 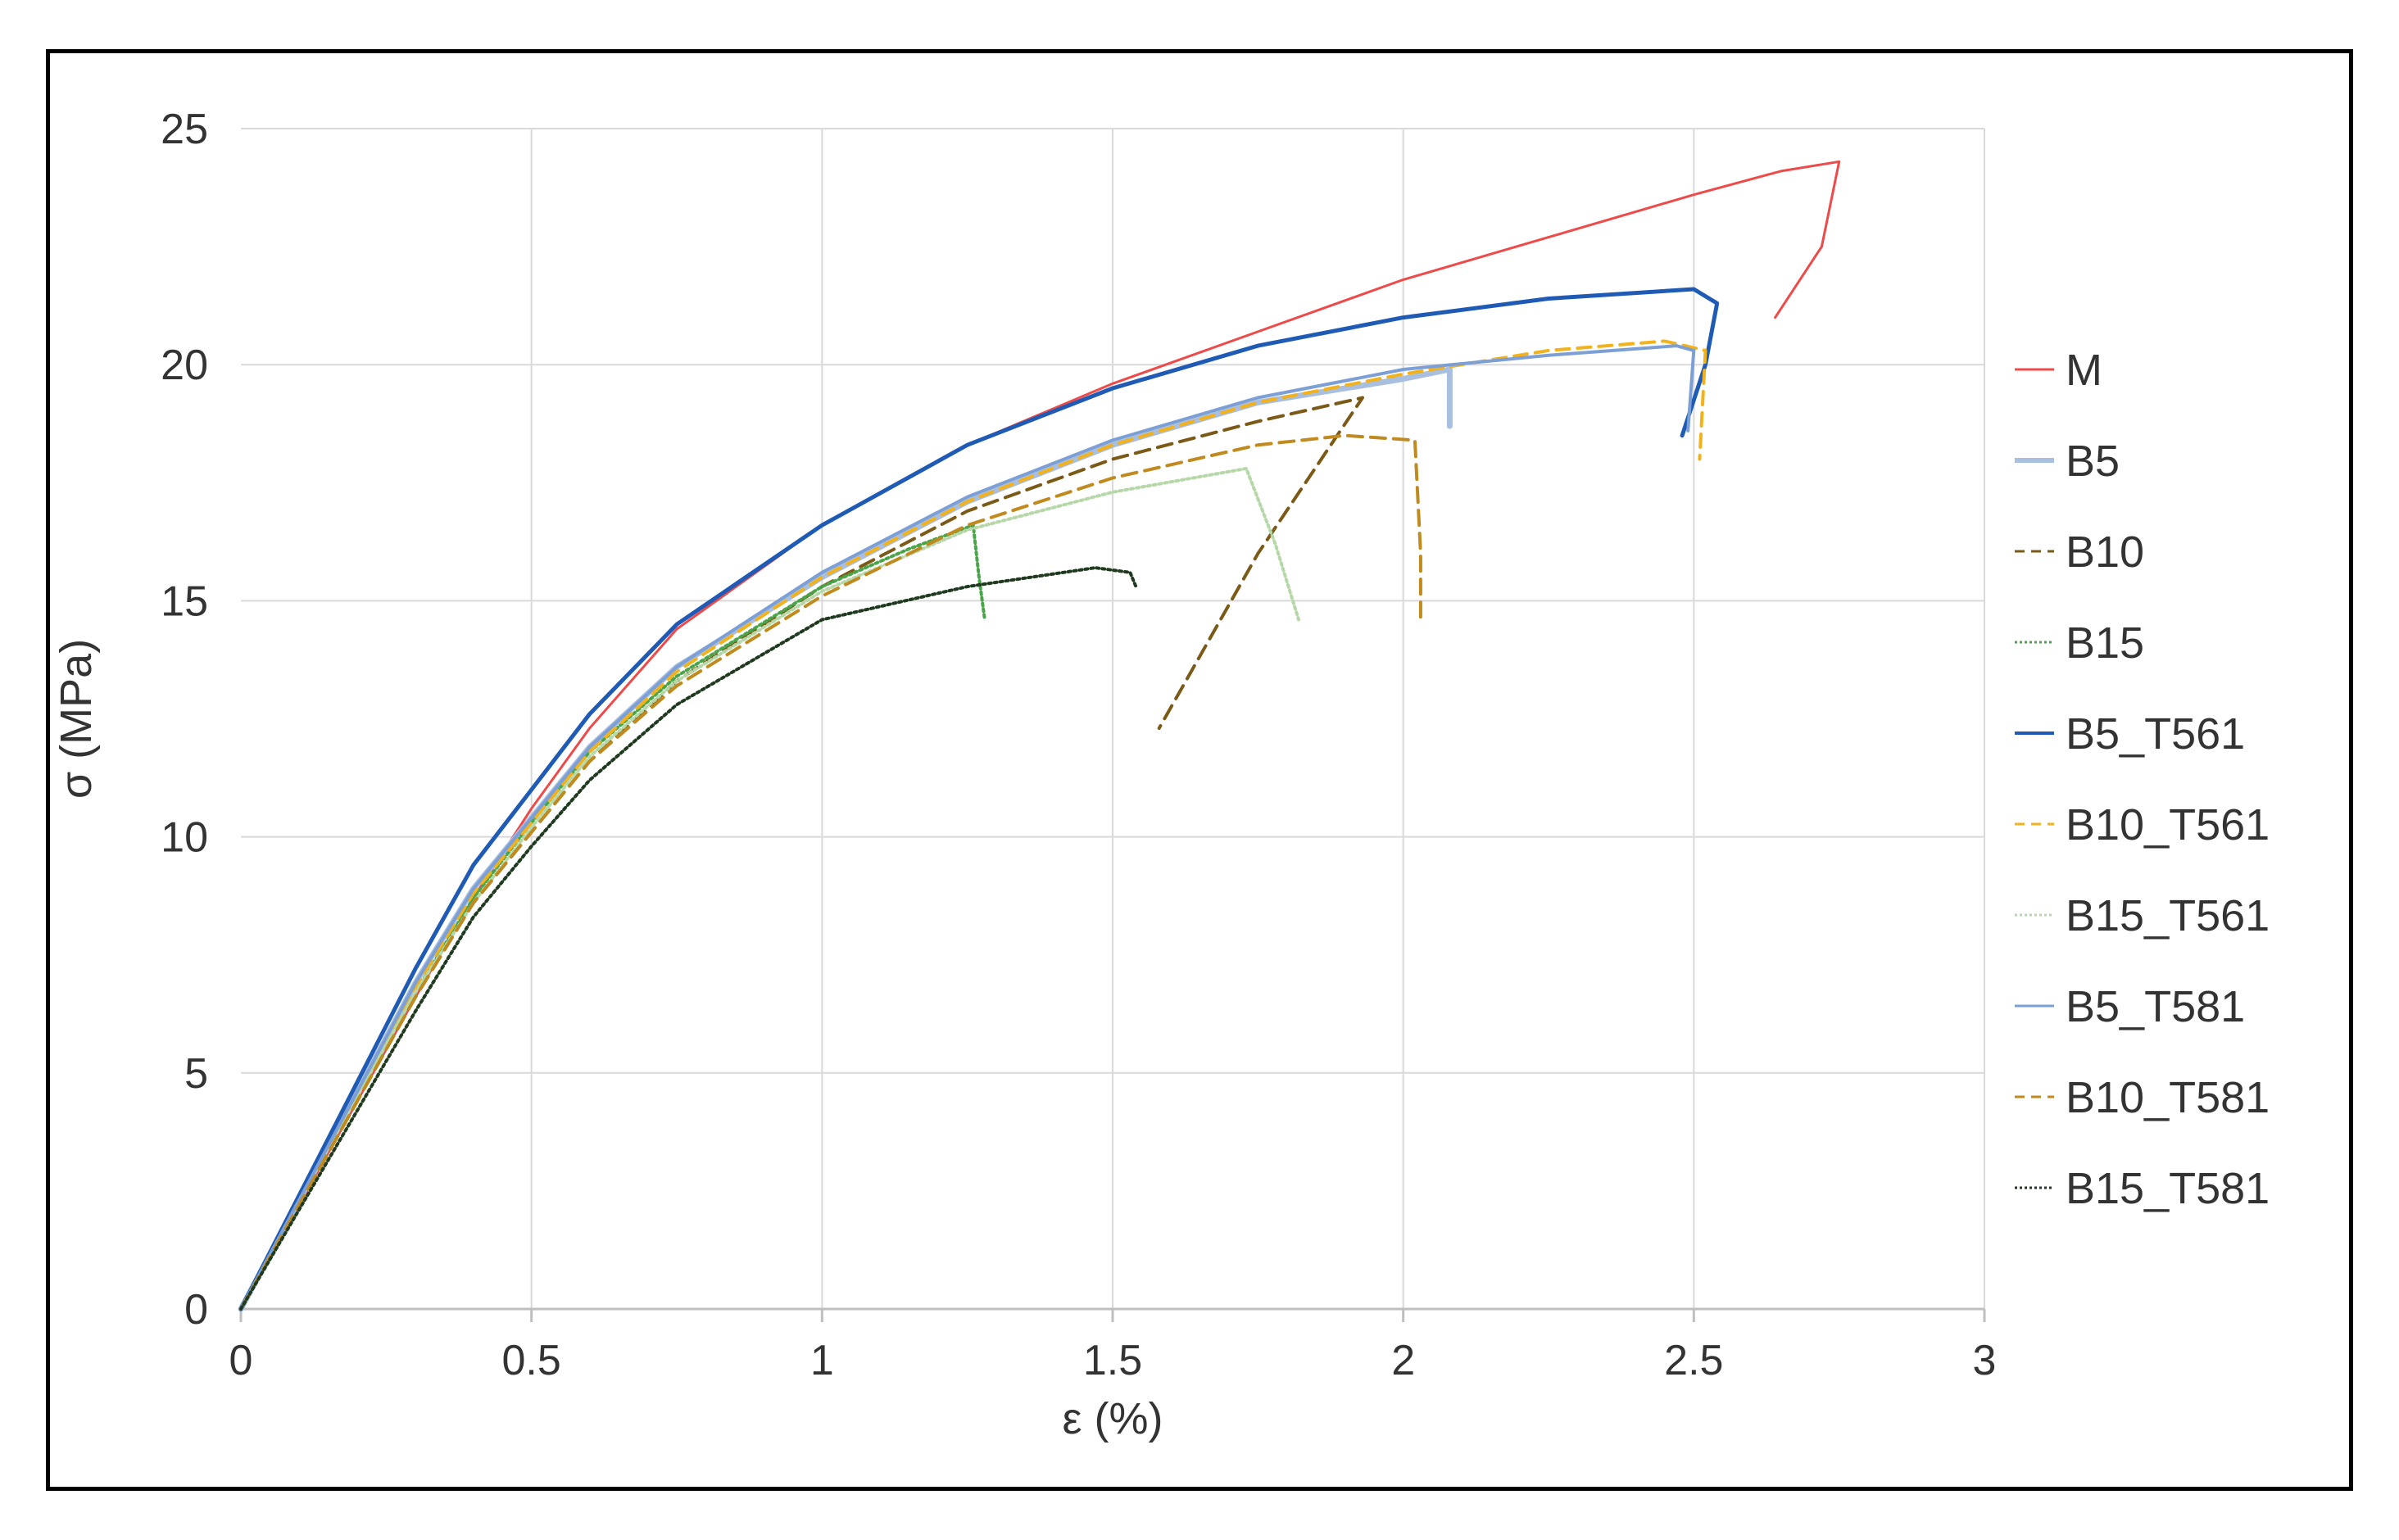 I want to click on y-tick-label: 10, so click(x=184, y=838).